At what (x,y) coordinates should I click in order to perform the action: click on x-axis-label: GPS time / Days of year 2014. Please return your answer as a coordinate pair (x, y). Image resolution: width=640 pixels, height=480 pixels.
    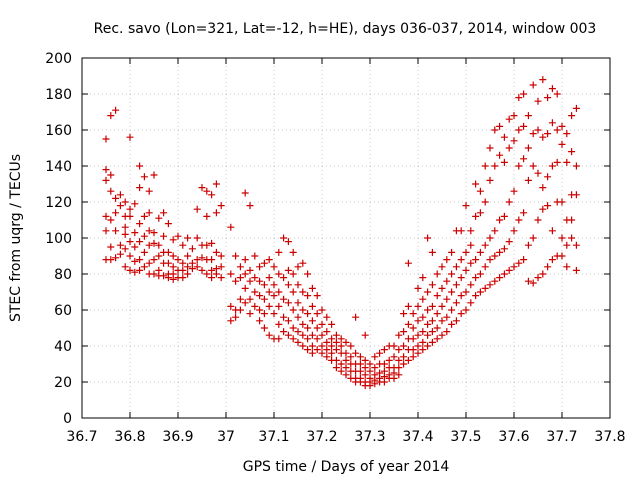
    Looking at the image, I should click on (346, 467).